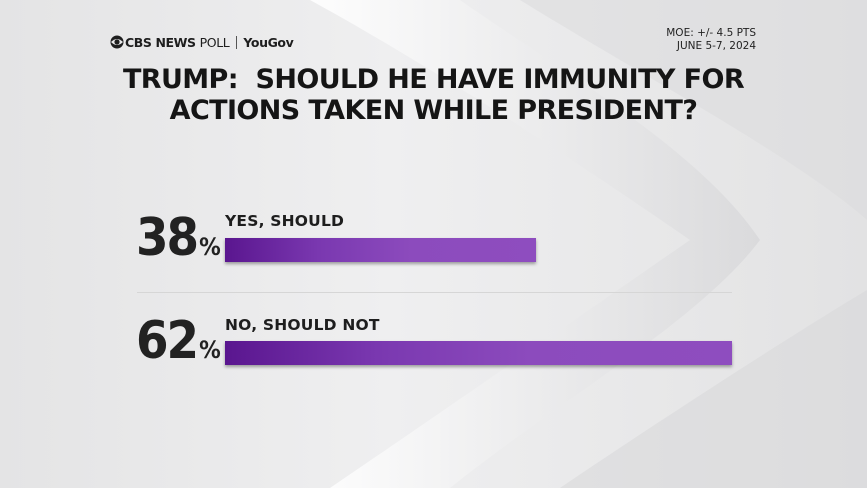  I want to click on poll-meta: MOE: +/- 4.5 PTS JUNE 5-7, 2024, so click(711, 40).